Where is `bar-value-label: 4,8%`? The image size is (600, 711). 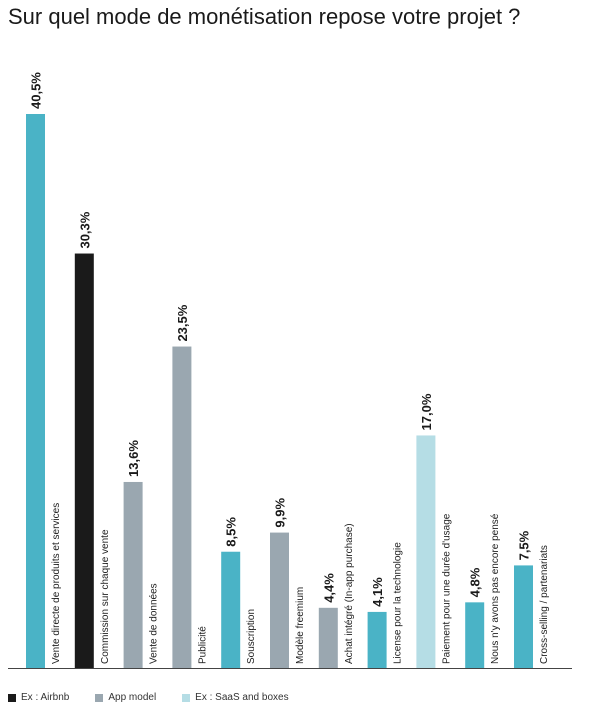
bar-value-label: 4,8% is located at coordinates (475, 582).